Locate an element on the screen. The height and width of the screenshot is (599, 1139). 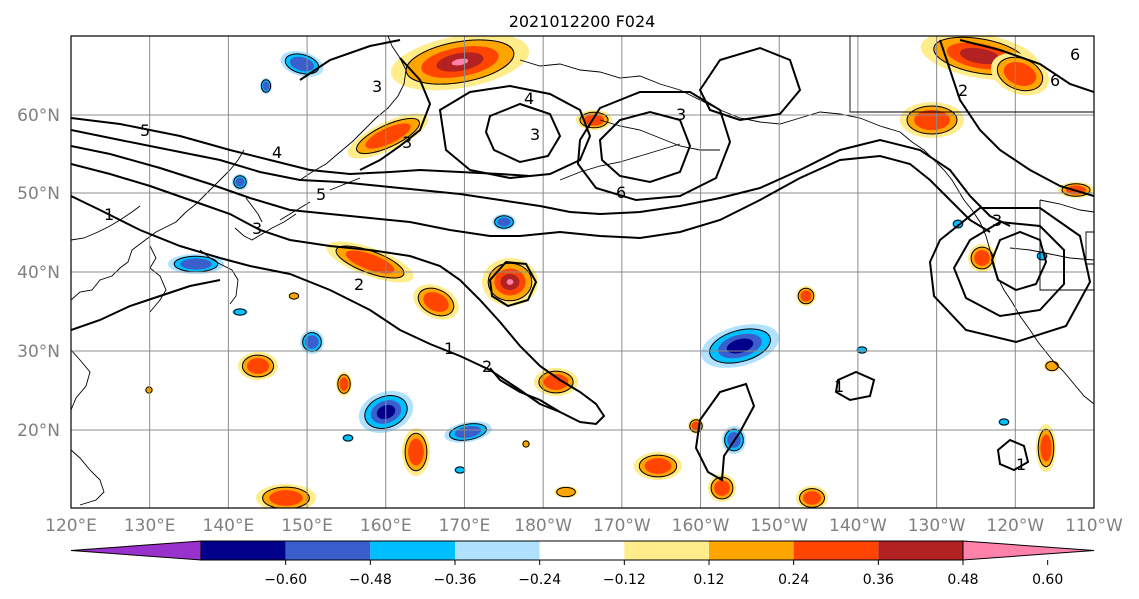
contour-line-3b is located at coordinates (395, 114).